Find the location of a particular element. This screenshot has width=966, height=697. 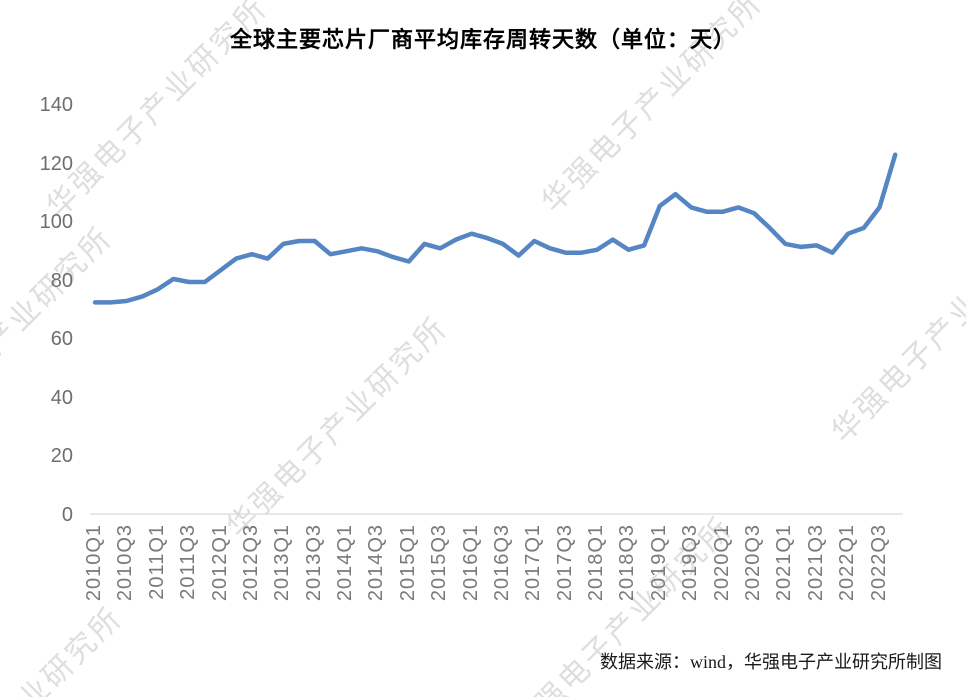

x-tick-label: 2018Q1 is located at coordinates (596, 563).